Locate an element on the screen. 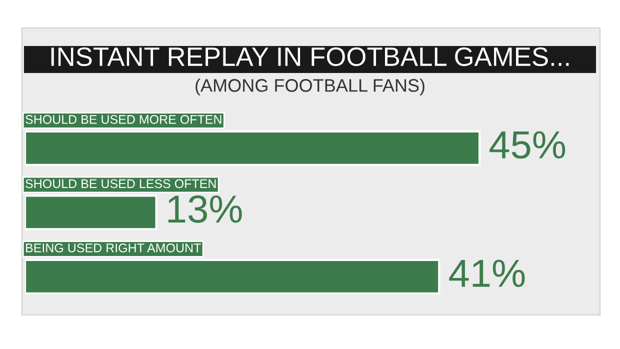 The image size is (620, 349). data-label: 13% is located at coordinates (205, 209).